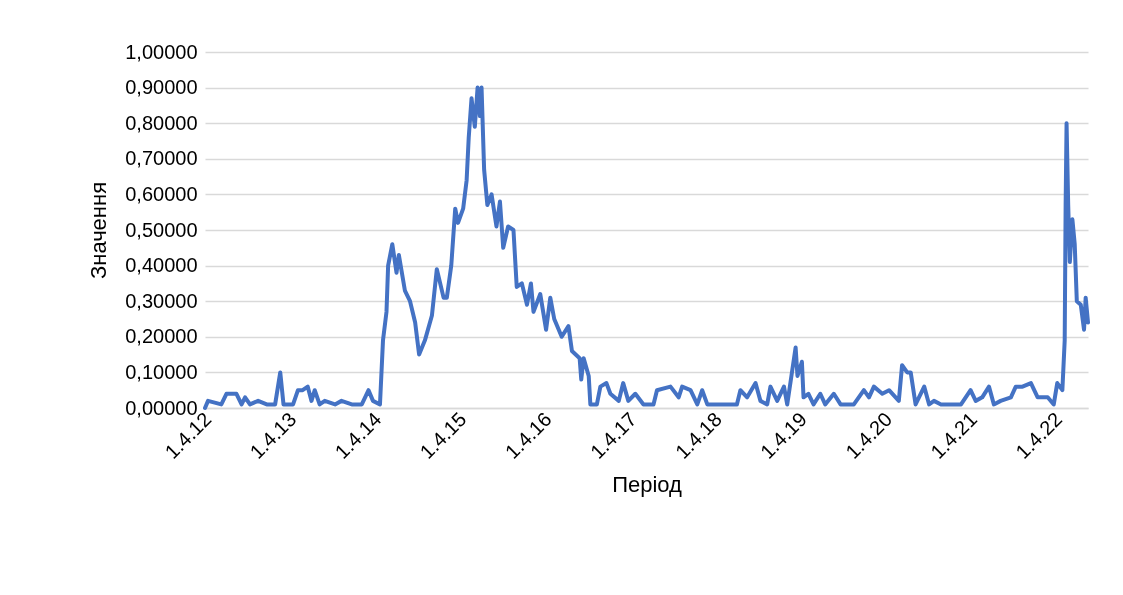 The image size is (1123, 595). Describe the element at coordinates (161, 193) in the screenshot. I see `y-tick-label: 0,60000` at that location.